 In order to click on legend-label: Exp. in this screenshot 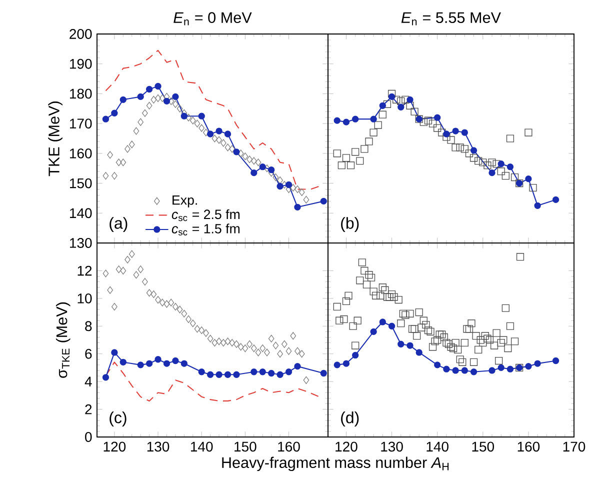, I will do `click(184, 201)`.